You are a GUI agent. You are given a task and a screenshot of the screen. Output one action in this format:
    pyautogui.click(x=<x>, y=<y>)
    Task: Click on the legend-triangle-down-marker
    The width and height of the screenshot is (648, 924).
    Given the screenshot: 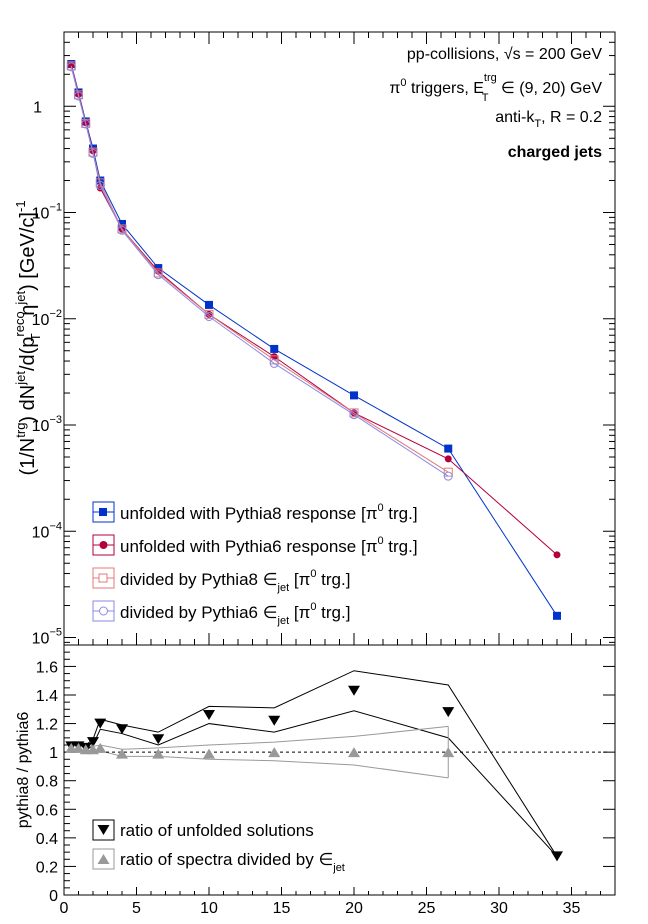 What is the action you would take?
    pyautogui.click(x=103, y=830)
    